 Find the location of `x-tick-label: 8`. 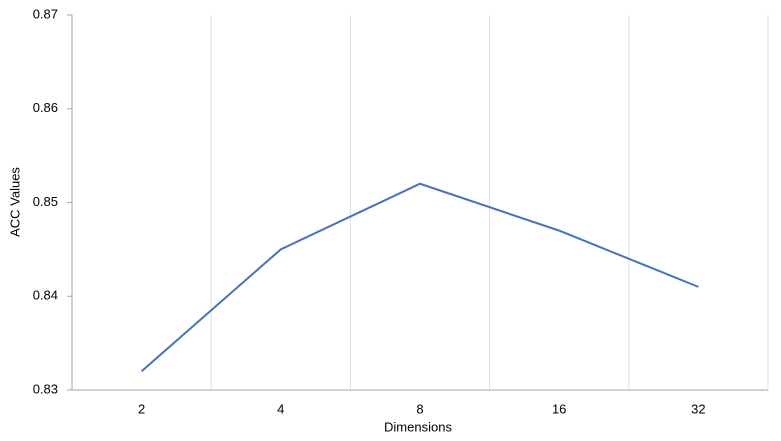

x-tick-label: 8 is located at coordinates (419, 408).